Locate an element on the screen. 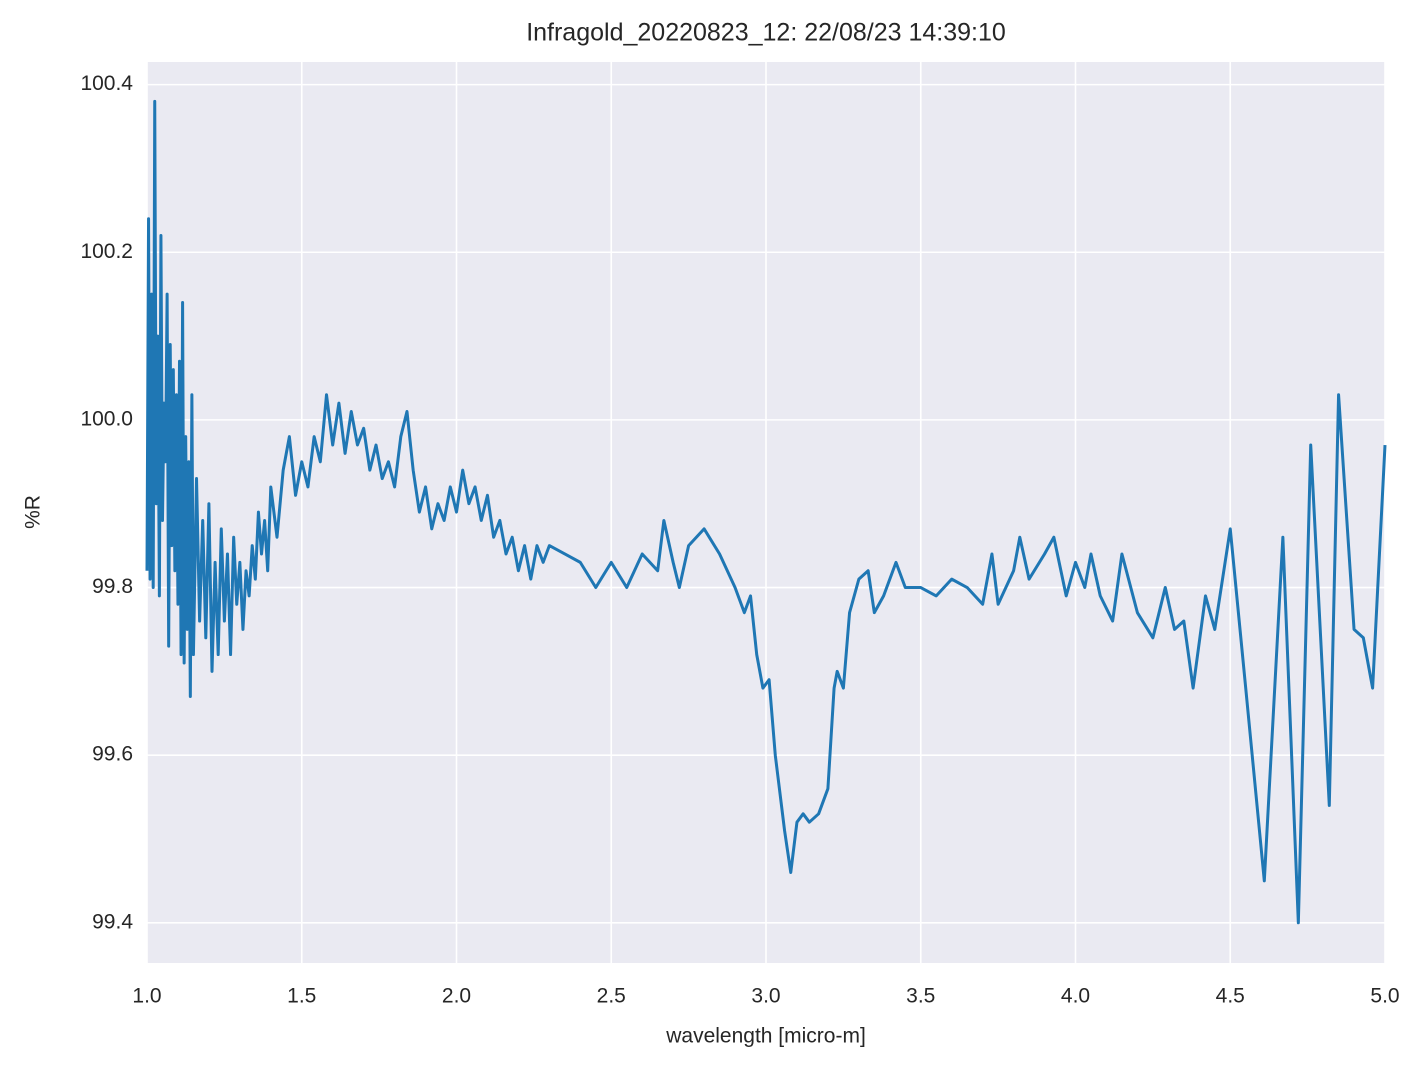 This screenshot has width=1425, height=1069. x-tick-label: 3.5 is located at coordinates (920, 996).